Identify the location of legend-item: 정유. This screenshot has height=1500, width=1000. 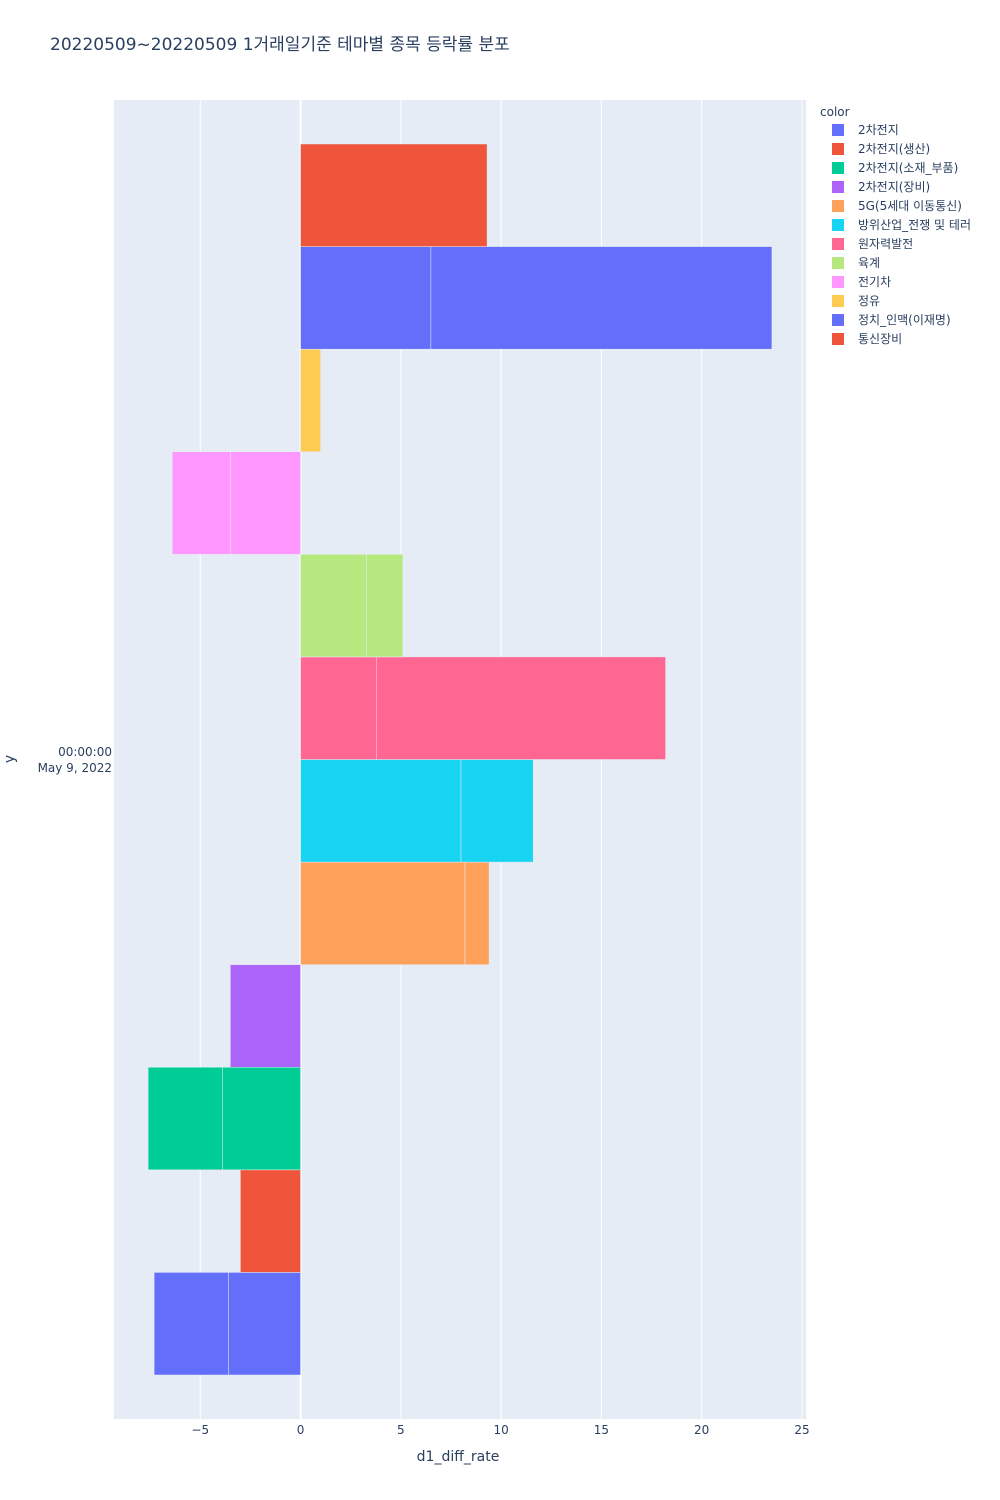
(856, 301).